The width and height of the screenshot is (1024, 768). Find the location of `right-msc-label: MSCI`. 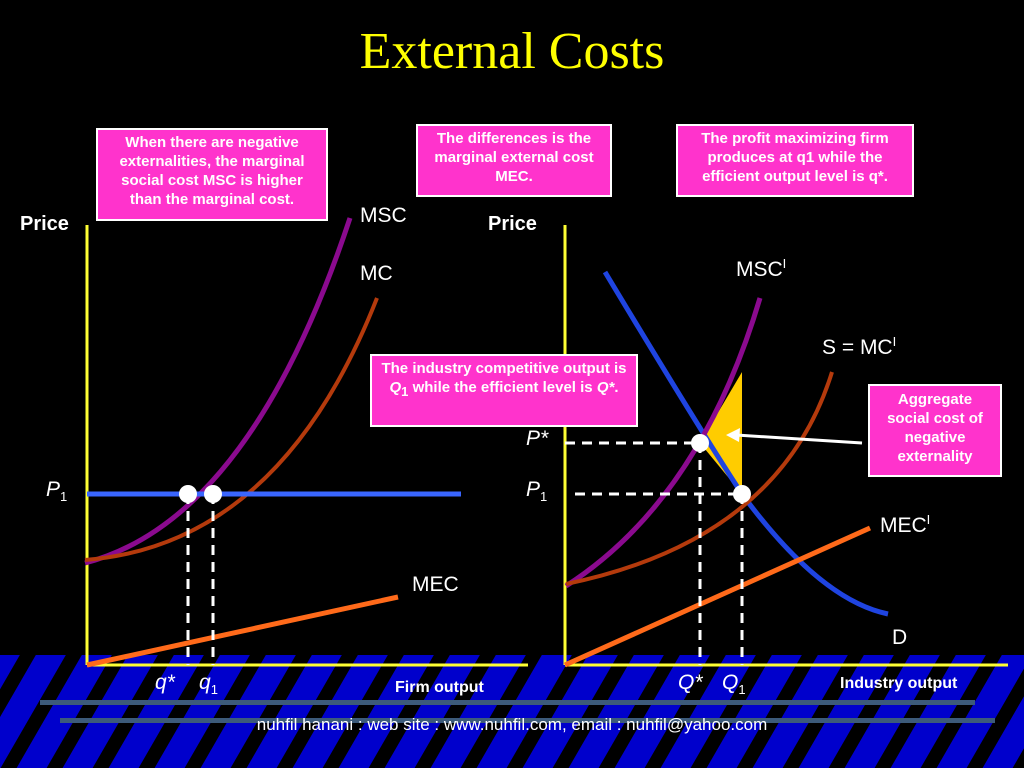

right-msc-label: MSCI is located at coordinates (761, 269).